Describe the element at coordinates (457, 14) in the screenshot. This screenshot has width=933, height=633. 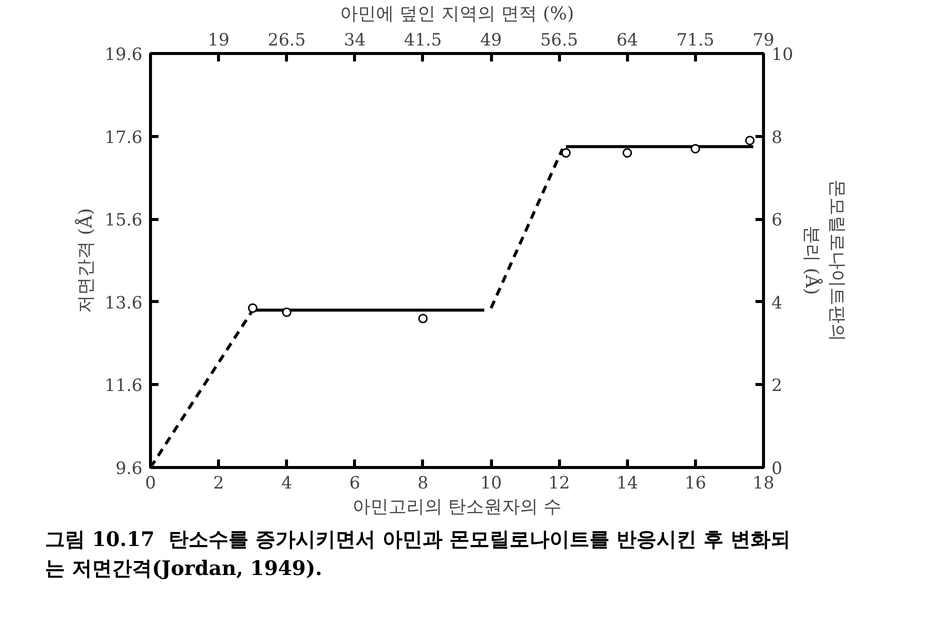
I see `x2-axis-title: 아민에 덮인 지역의 면적 (%)` at that location.